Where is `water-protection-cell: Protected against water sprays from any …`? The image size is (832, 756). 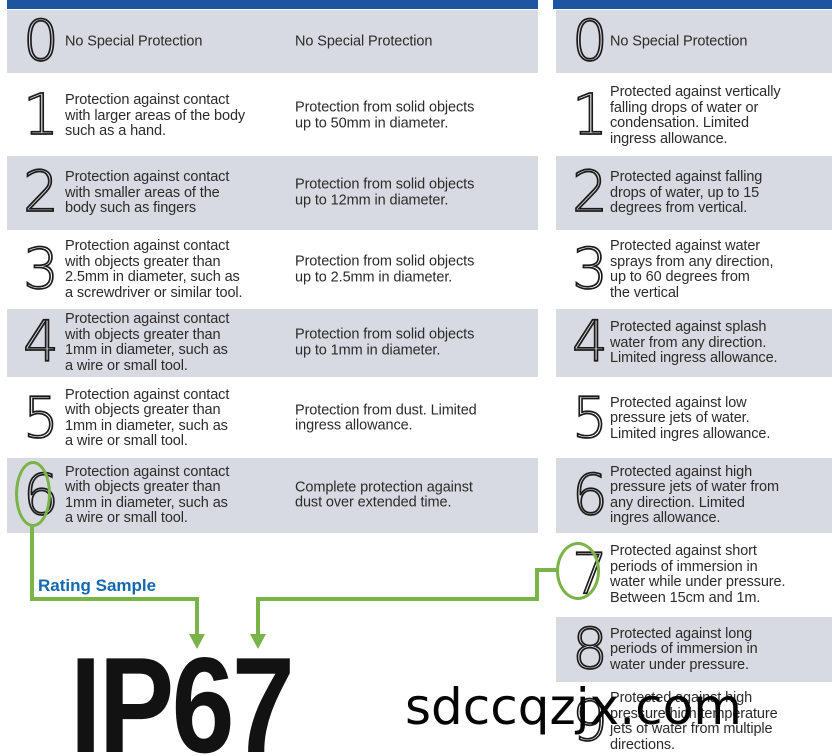
water-protection-cell: Protected against water sprays from any … is located at coordinates (692, 269).